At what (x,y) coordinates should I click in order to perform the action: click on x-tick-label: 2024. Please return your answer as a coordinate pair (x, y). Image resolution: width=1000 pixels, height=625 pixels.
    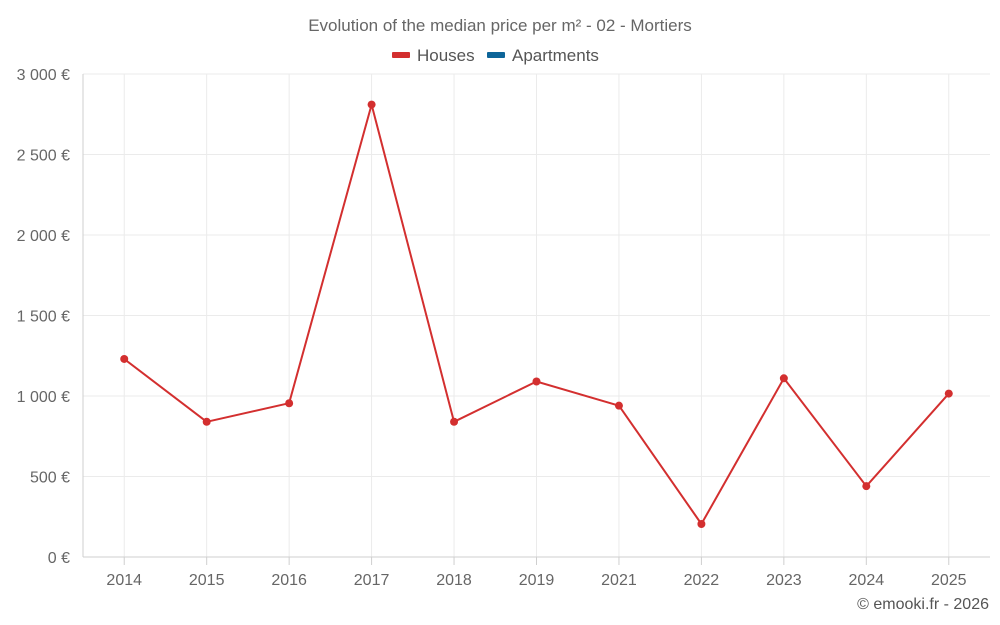
    Looking at the image, I should click on (867, 580).